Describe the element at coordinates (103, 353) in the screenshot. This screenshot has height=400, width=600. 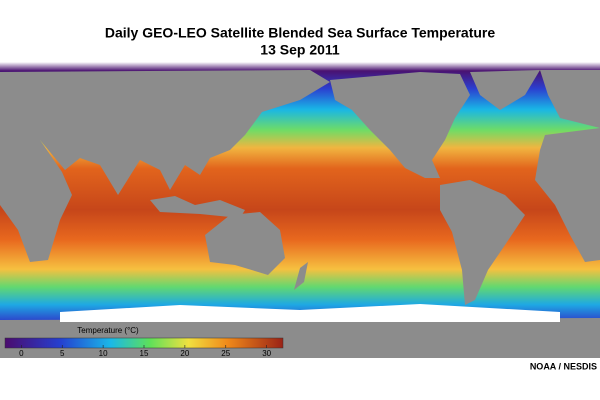
I see `colorbar-tick-label: 10` at that location.